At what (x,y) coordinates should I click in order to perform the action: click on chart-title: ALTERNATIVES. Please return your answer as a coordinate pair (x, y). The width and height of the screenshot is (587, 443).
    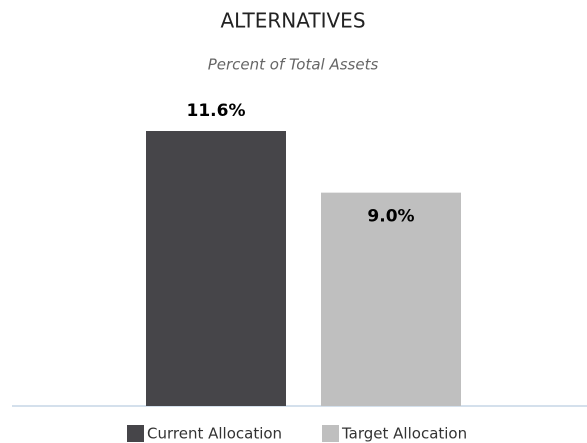
    Looking at the image, I should click on (292, 21).